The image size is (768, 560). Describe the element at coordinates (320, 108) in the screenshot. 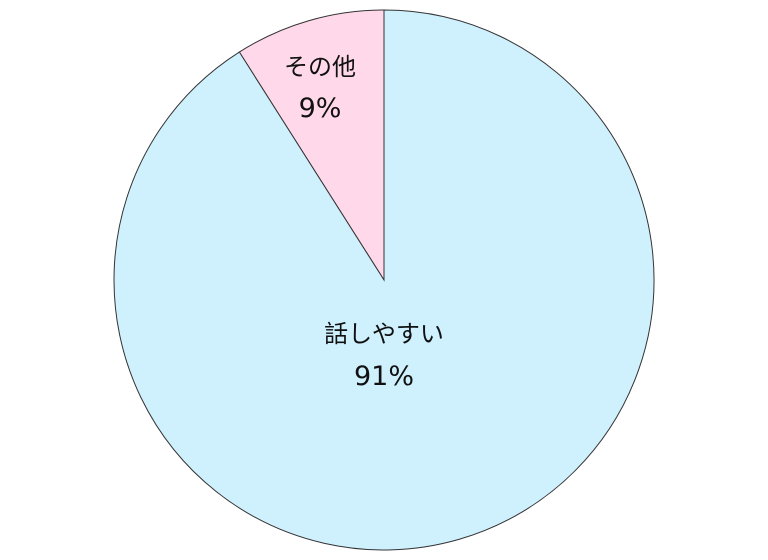

I see `slice-value-label: 9%` at that location.